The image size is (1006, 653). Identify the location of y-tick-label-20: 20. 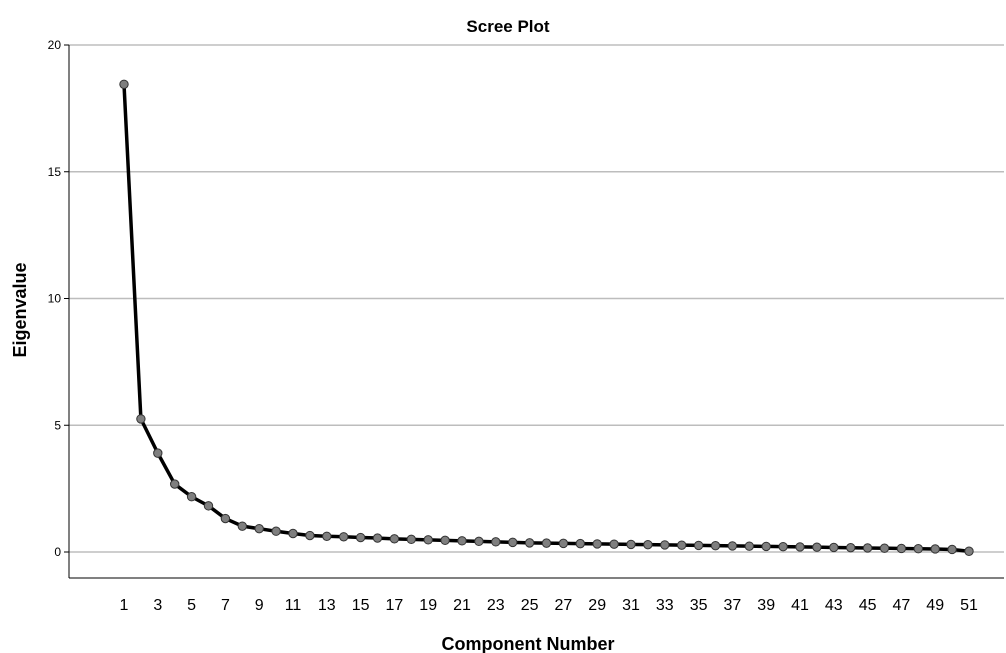
(55, 45).